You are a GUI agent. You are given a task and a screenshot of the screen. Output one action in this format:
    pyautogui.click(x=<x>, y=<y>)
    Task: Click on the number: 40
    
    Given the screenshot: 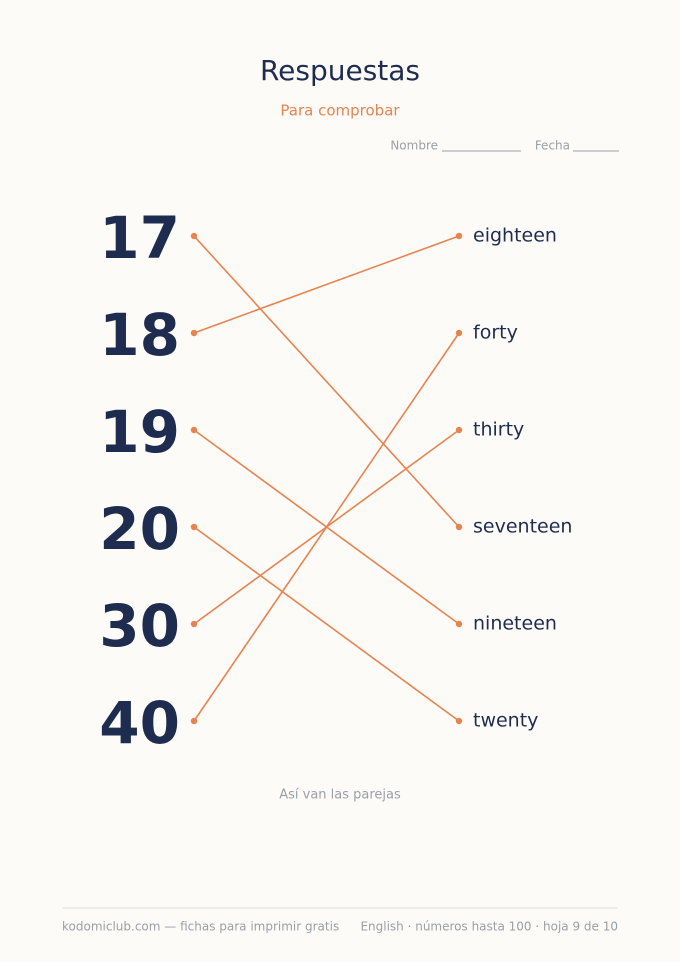 What is the action you would take?
    pyautogui.click(x=139, y=723)
    